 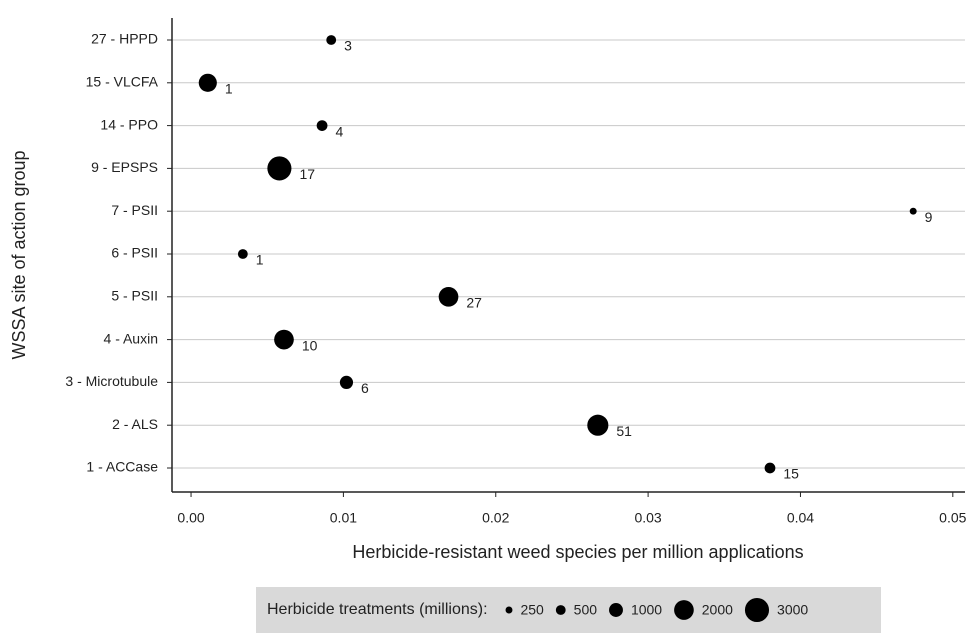 I want to click on data-label: 51, so click(x=624, y=431).